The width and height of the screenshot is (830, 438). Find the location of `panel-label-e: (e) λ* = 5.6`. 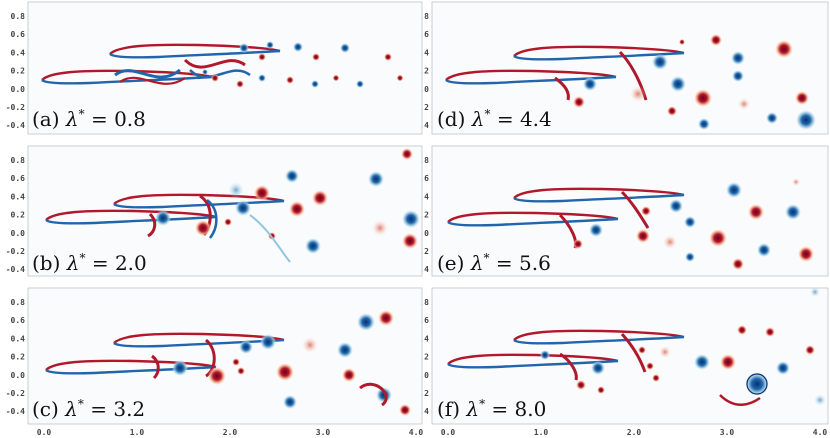

panel-label-e: (e) λ* = 5.6 is located at coordinates (494, 263).